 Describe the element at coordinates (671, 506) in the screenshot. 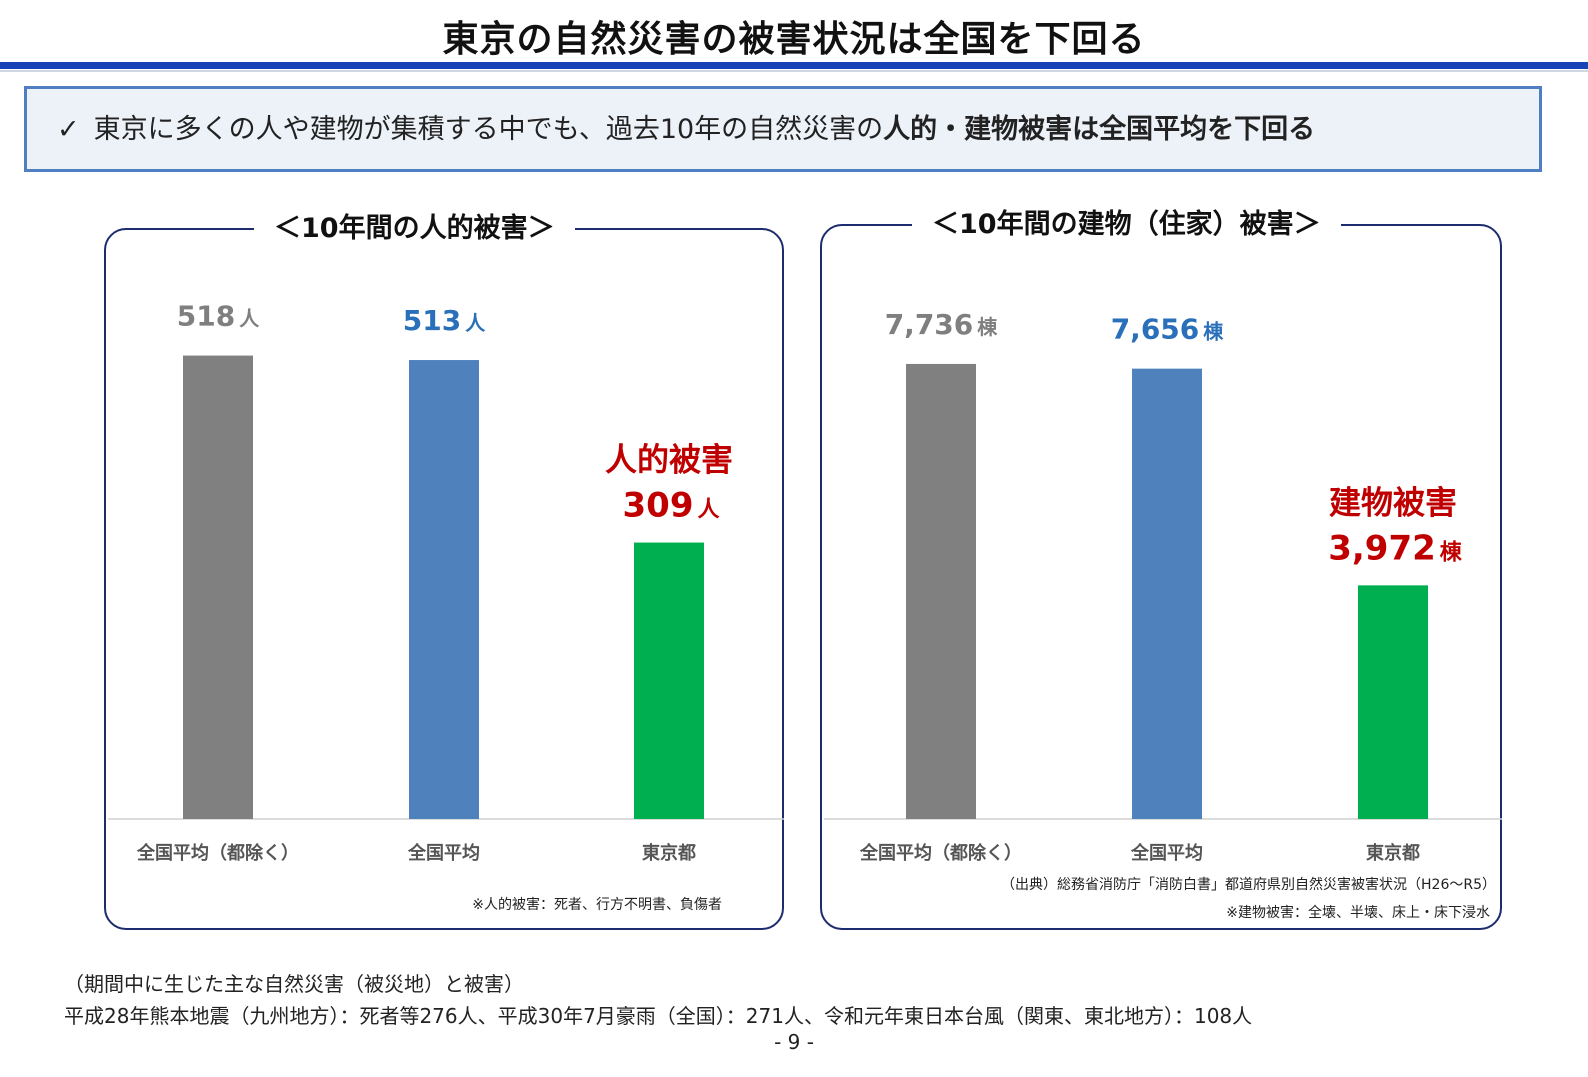

I see `value-label-3: 309 人` at that location.